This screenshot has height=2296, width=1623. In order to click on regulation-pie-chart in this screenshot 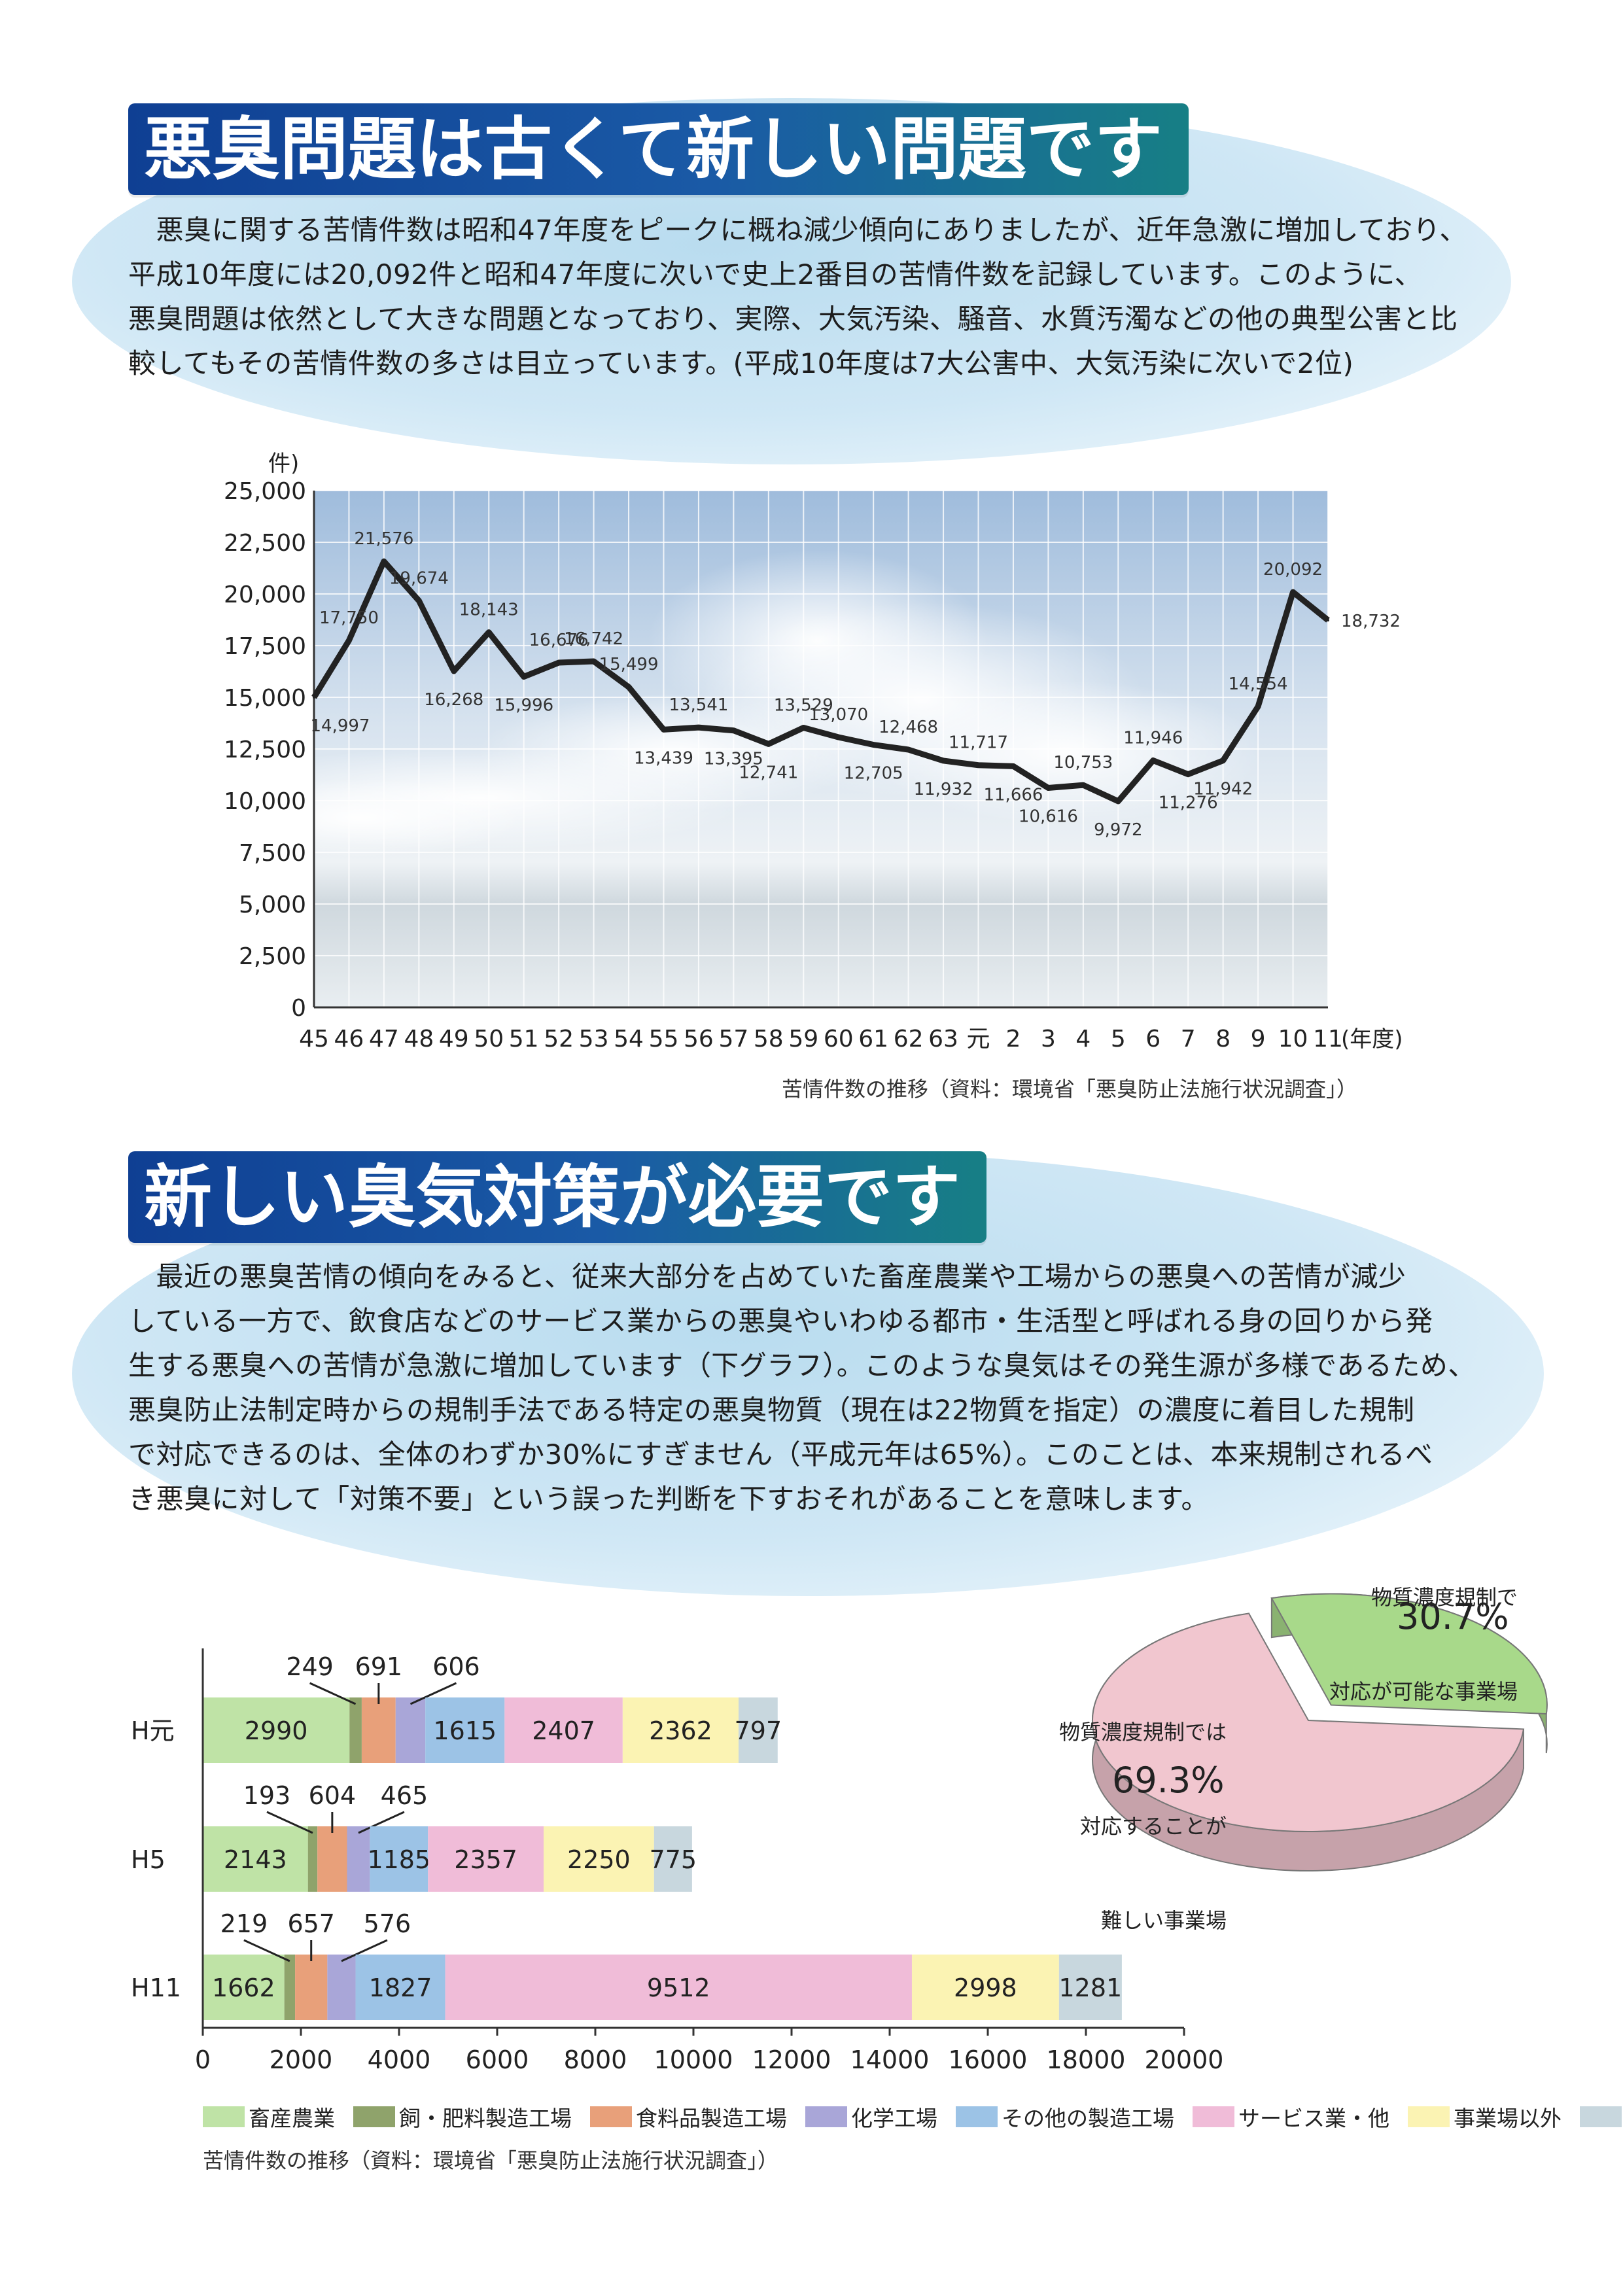, I will do `click(1320, 1732)`.